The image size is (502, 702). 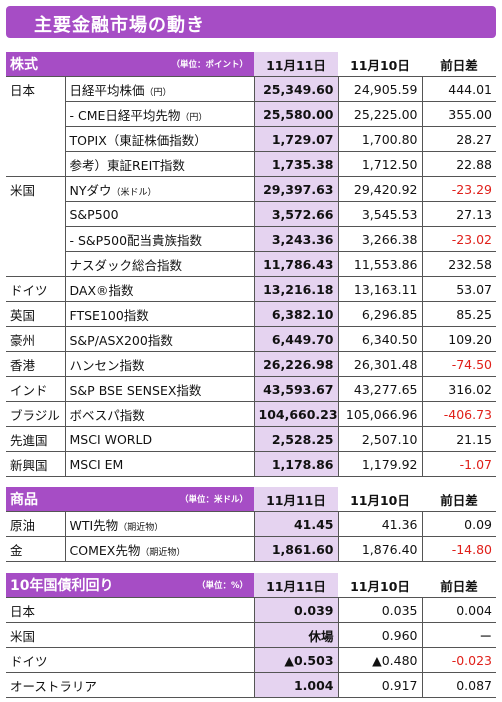 What do you see at coordinates (130, 685) in the screenshot?
I see `region-cell: オーストラリア` at bounding box center [130, 685].